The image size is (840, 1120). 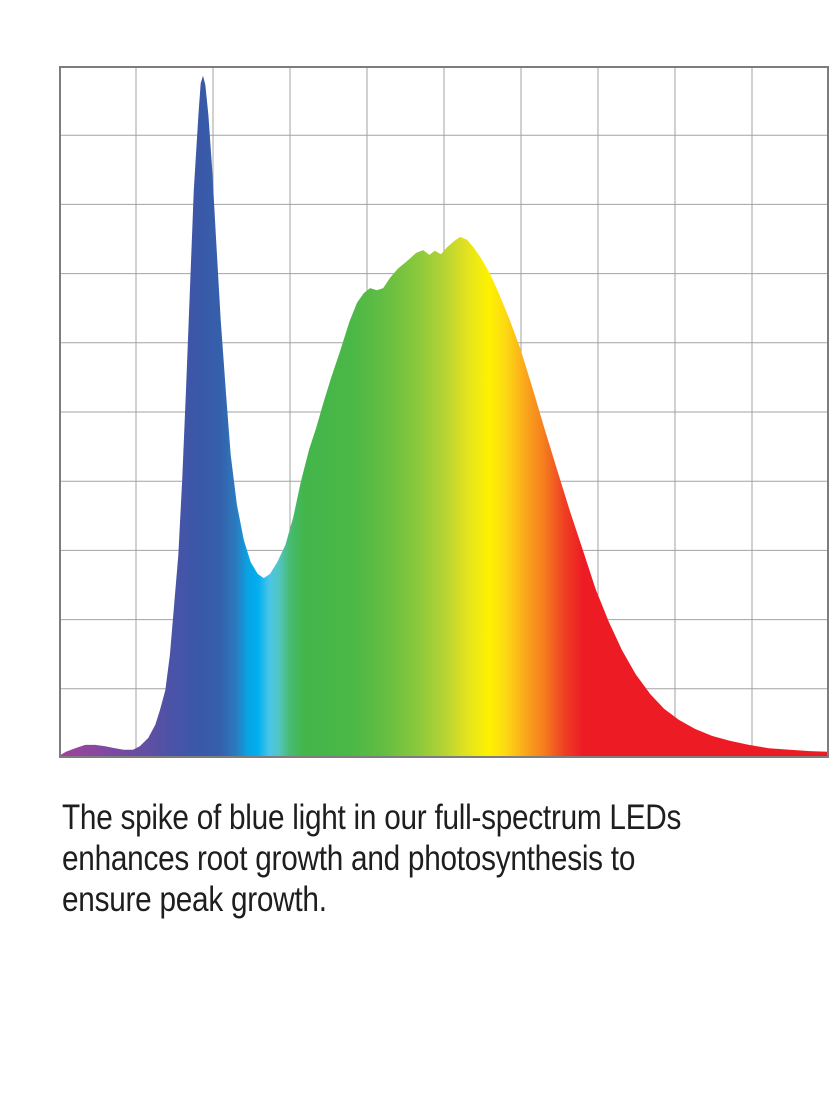 I want to click on caption-line: ensure peak growth., so click(x=194, y=899).